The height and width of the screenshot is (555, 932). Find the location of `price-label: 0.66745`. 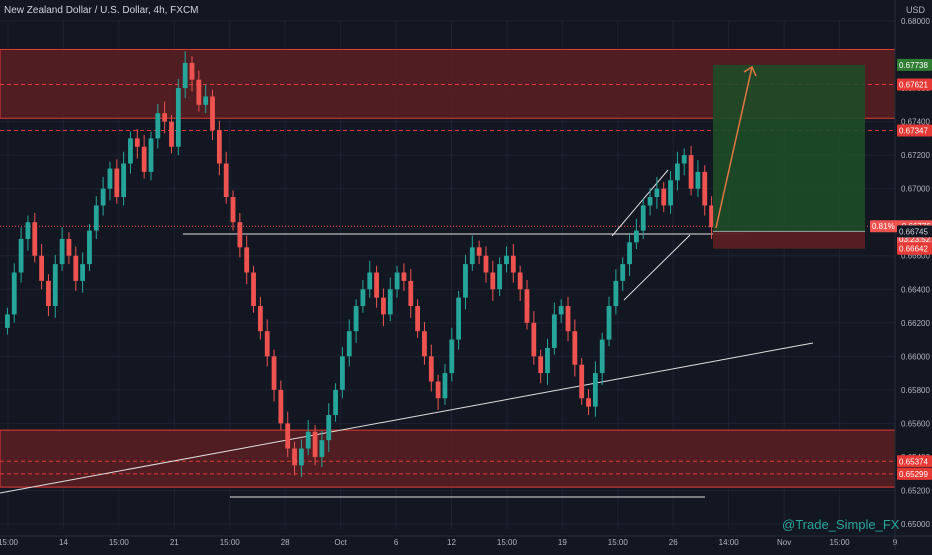

price-label: 0.66745 is located at coordinates (913, 231).